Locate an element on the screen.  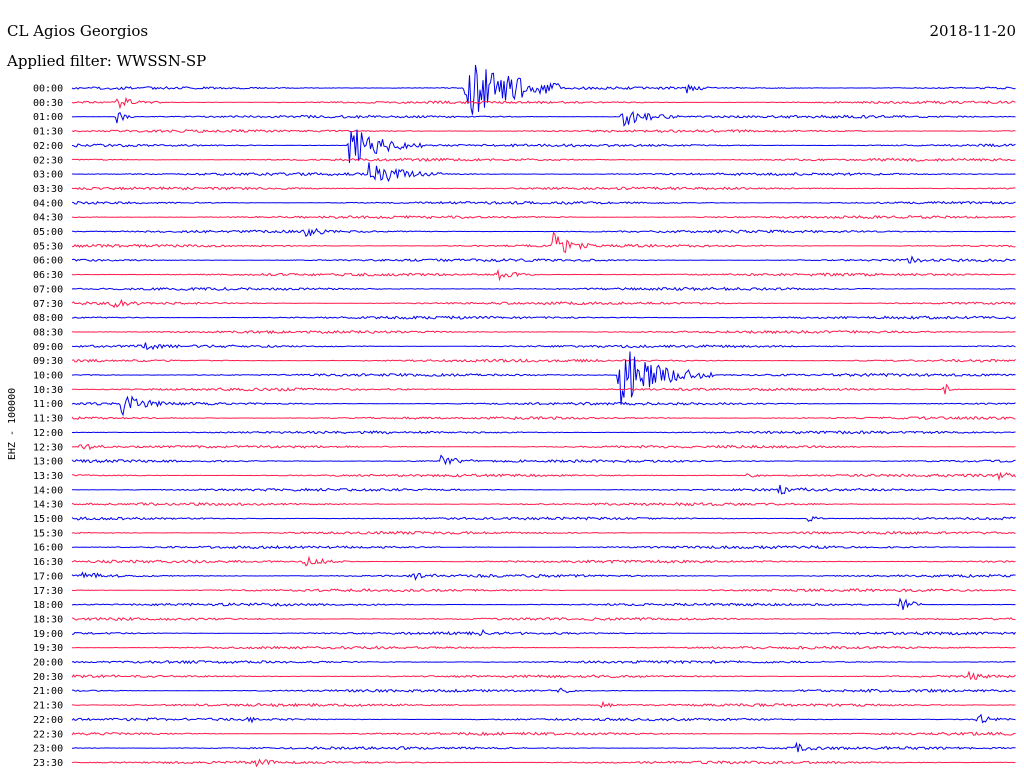
row-label: 09:00 is located at coordinates (48, 347).